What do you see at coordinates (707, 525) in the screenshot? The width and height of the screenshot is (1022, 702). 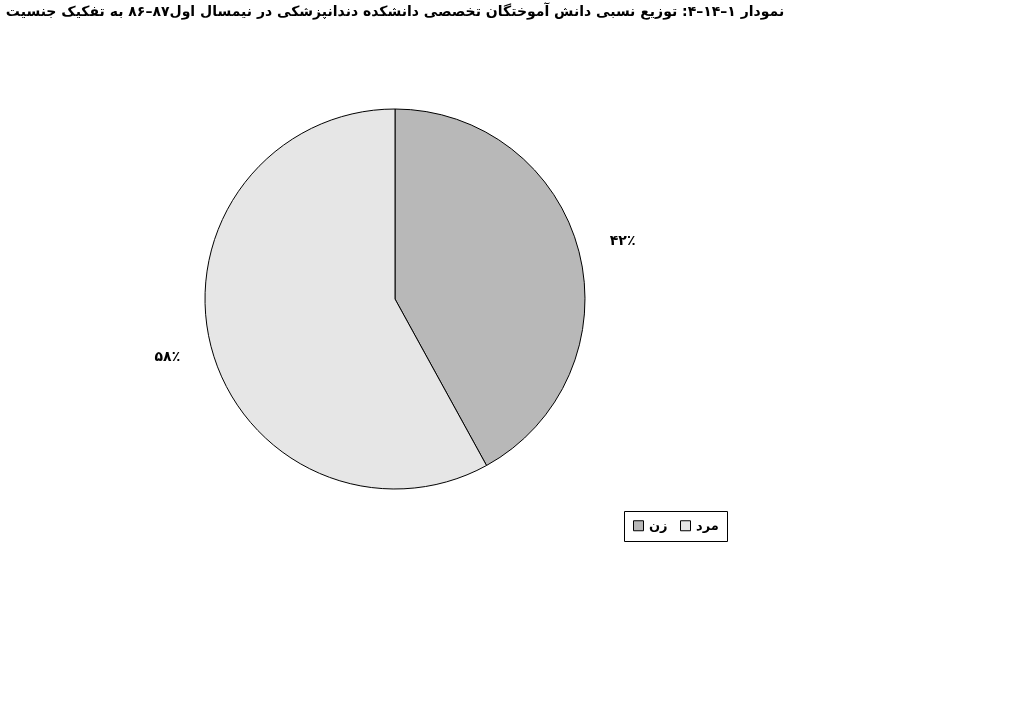 I see `legend-label: مرد` at bounding box center [707, 525].